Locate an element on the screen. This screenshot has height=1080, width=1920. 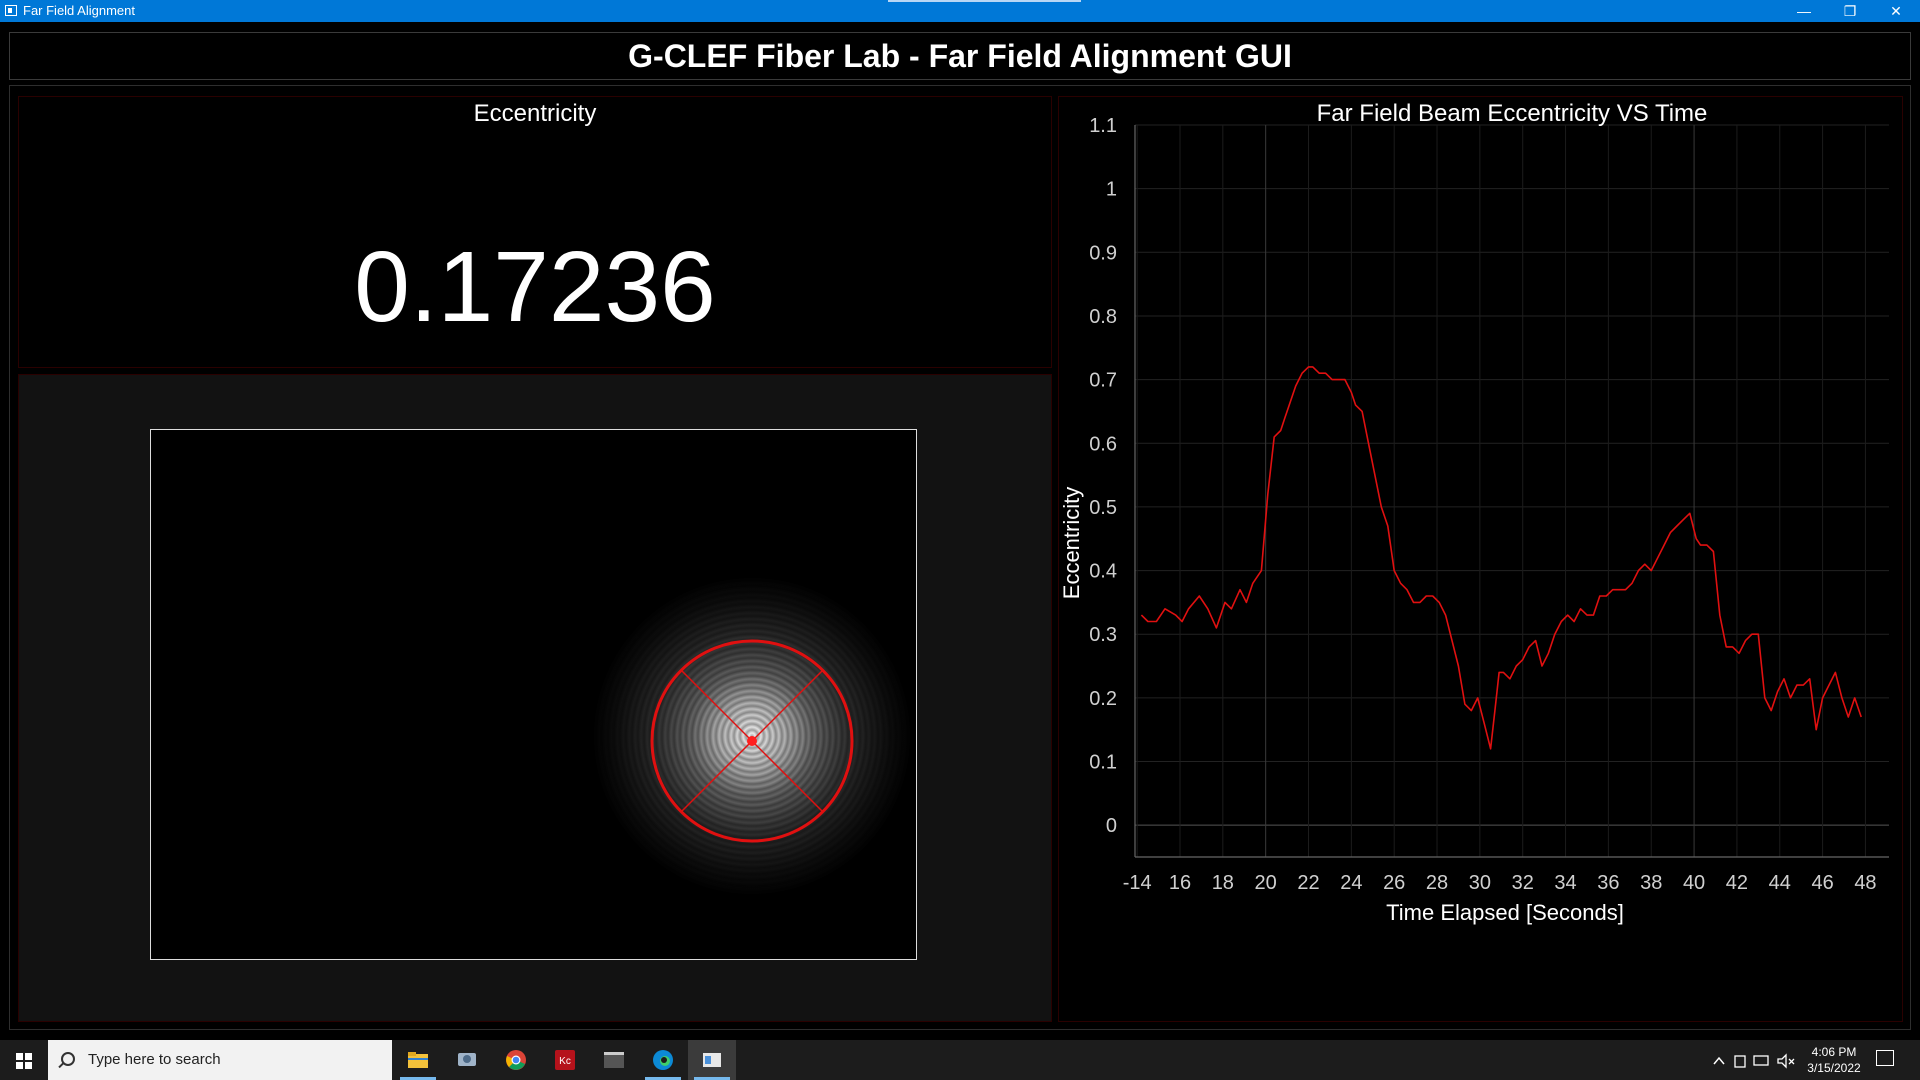
ellipse-fit-overlay is located at coordinates (752, 741).